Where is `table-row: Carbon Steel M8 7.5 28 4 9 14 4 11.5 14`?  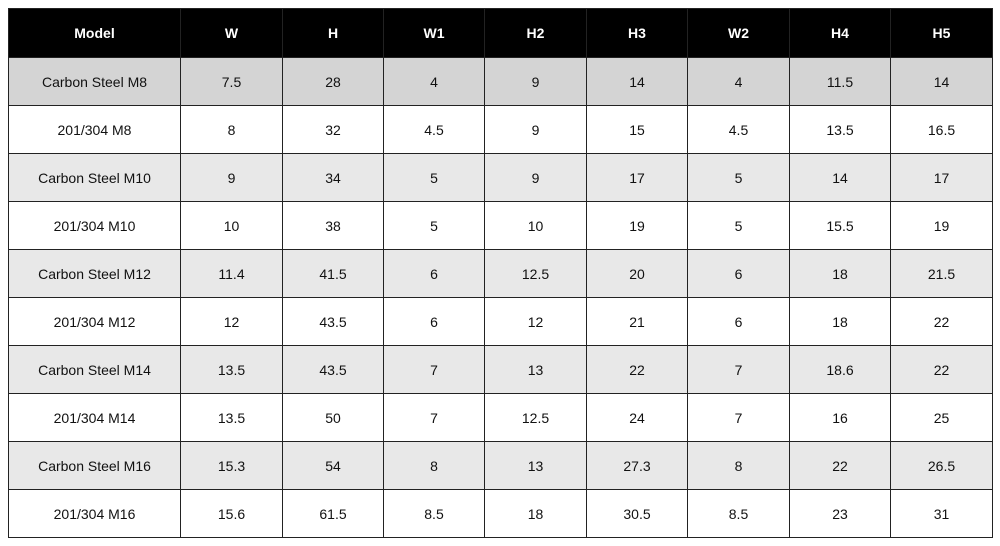
table-row: Carbon Steel M8 7.5 28 4 9 14 4 11.5 14 is located at coordinates (500, 81).